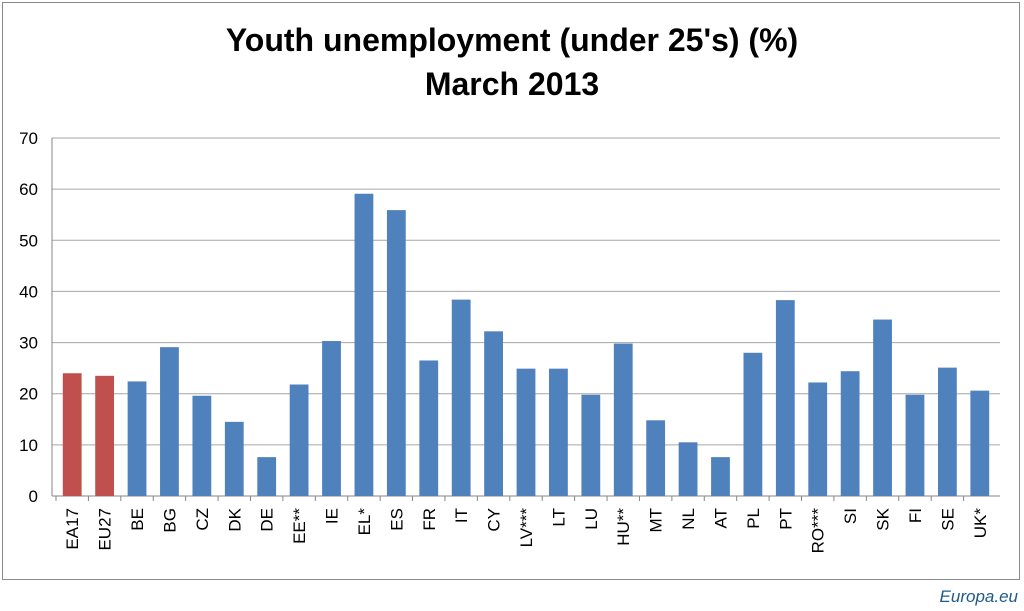  Describe the element at coordinates (947, 431) in the screenshot. I see `bar-SE` at that location.